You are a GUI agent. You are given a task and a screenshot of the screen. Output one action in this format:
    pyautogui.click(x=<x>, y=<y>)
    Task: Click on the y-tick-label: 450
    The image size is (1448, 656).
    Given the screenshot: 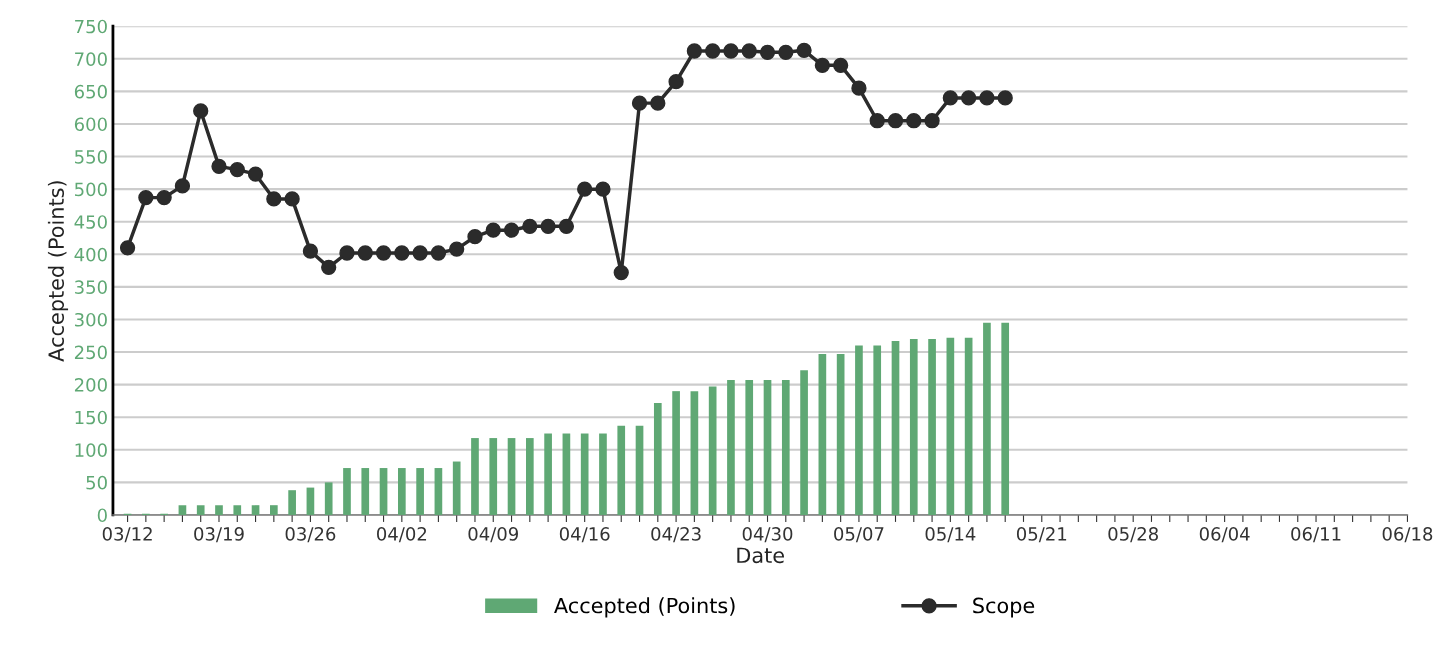 What is the action you would take?
    pyautogui.click(x=90, y=222)
    